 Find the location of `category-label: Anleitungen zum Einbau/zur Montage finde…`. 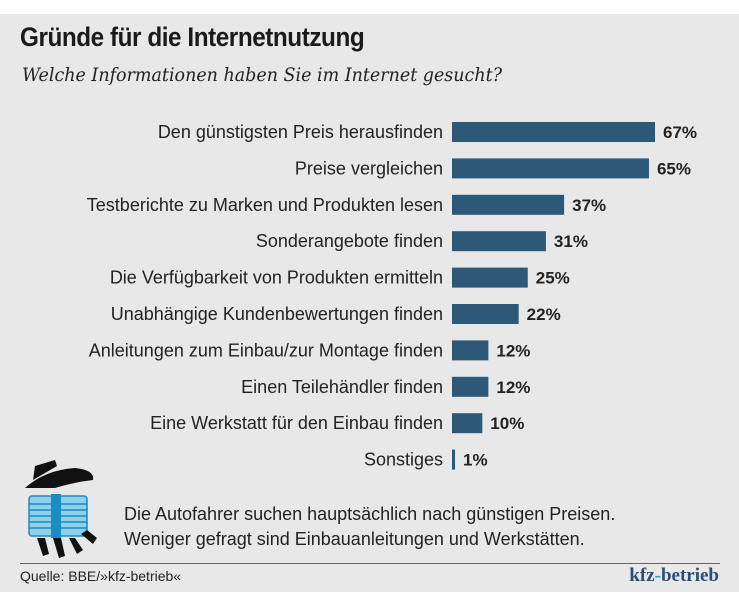

category-label: Anleitungen zum Einbau/zur Montage finde… is located at coordinates (266, 350).